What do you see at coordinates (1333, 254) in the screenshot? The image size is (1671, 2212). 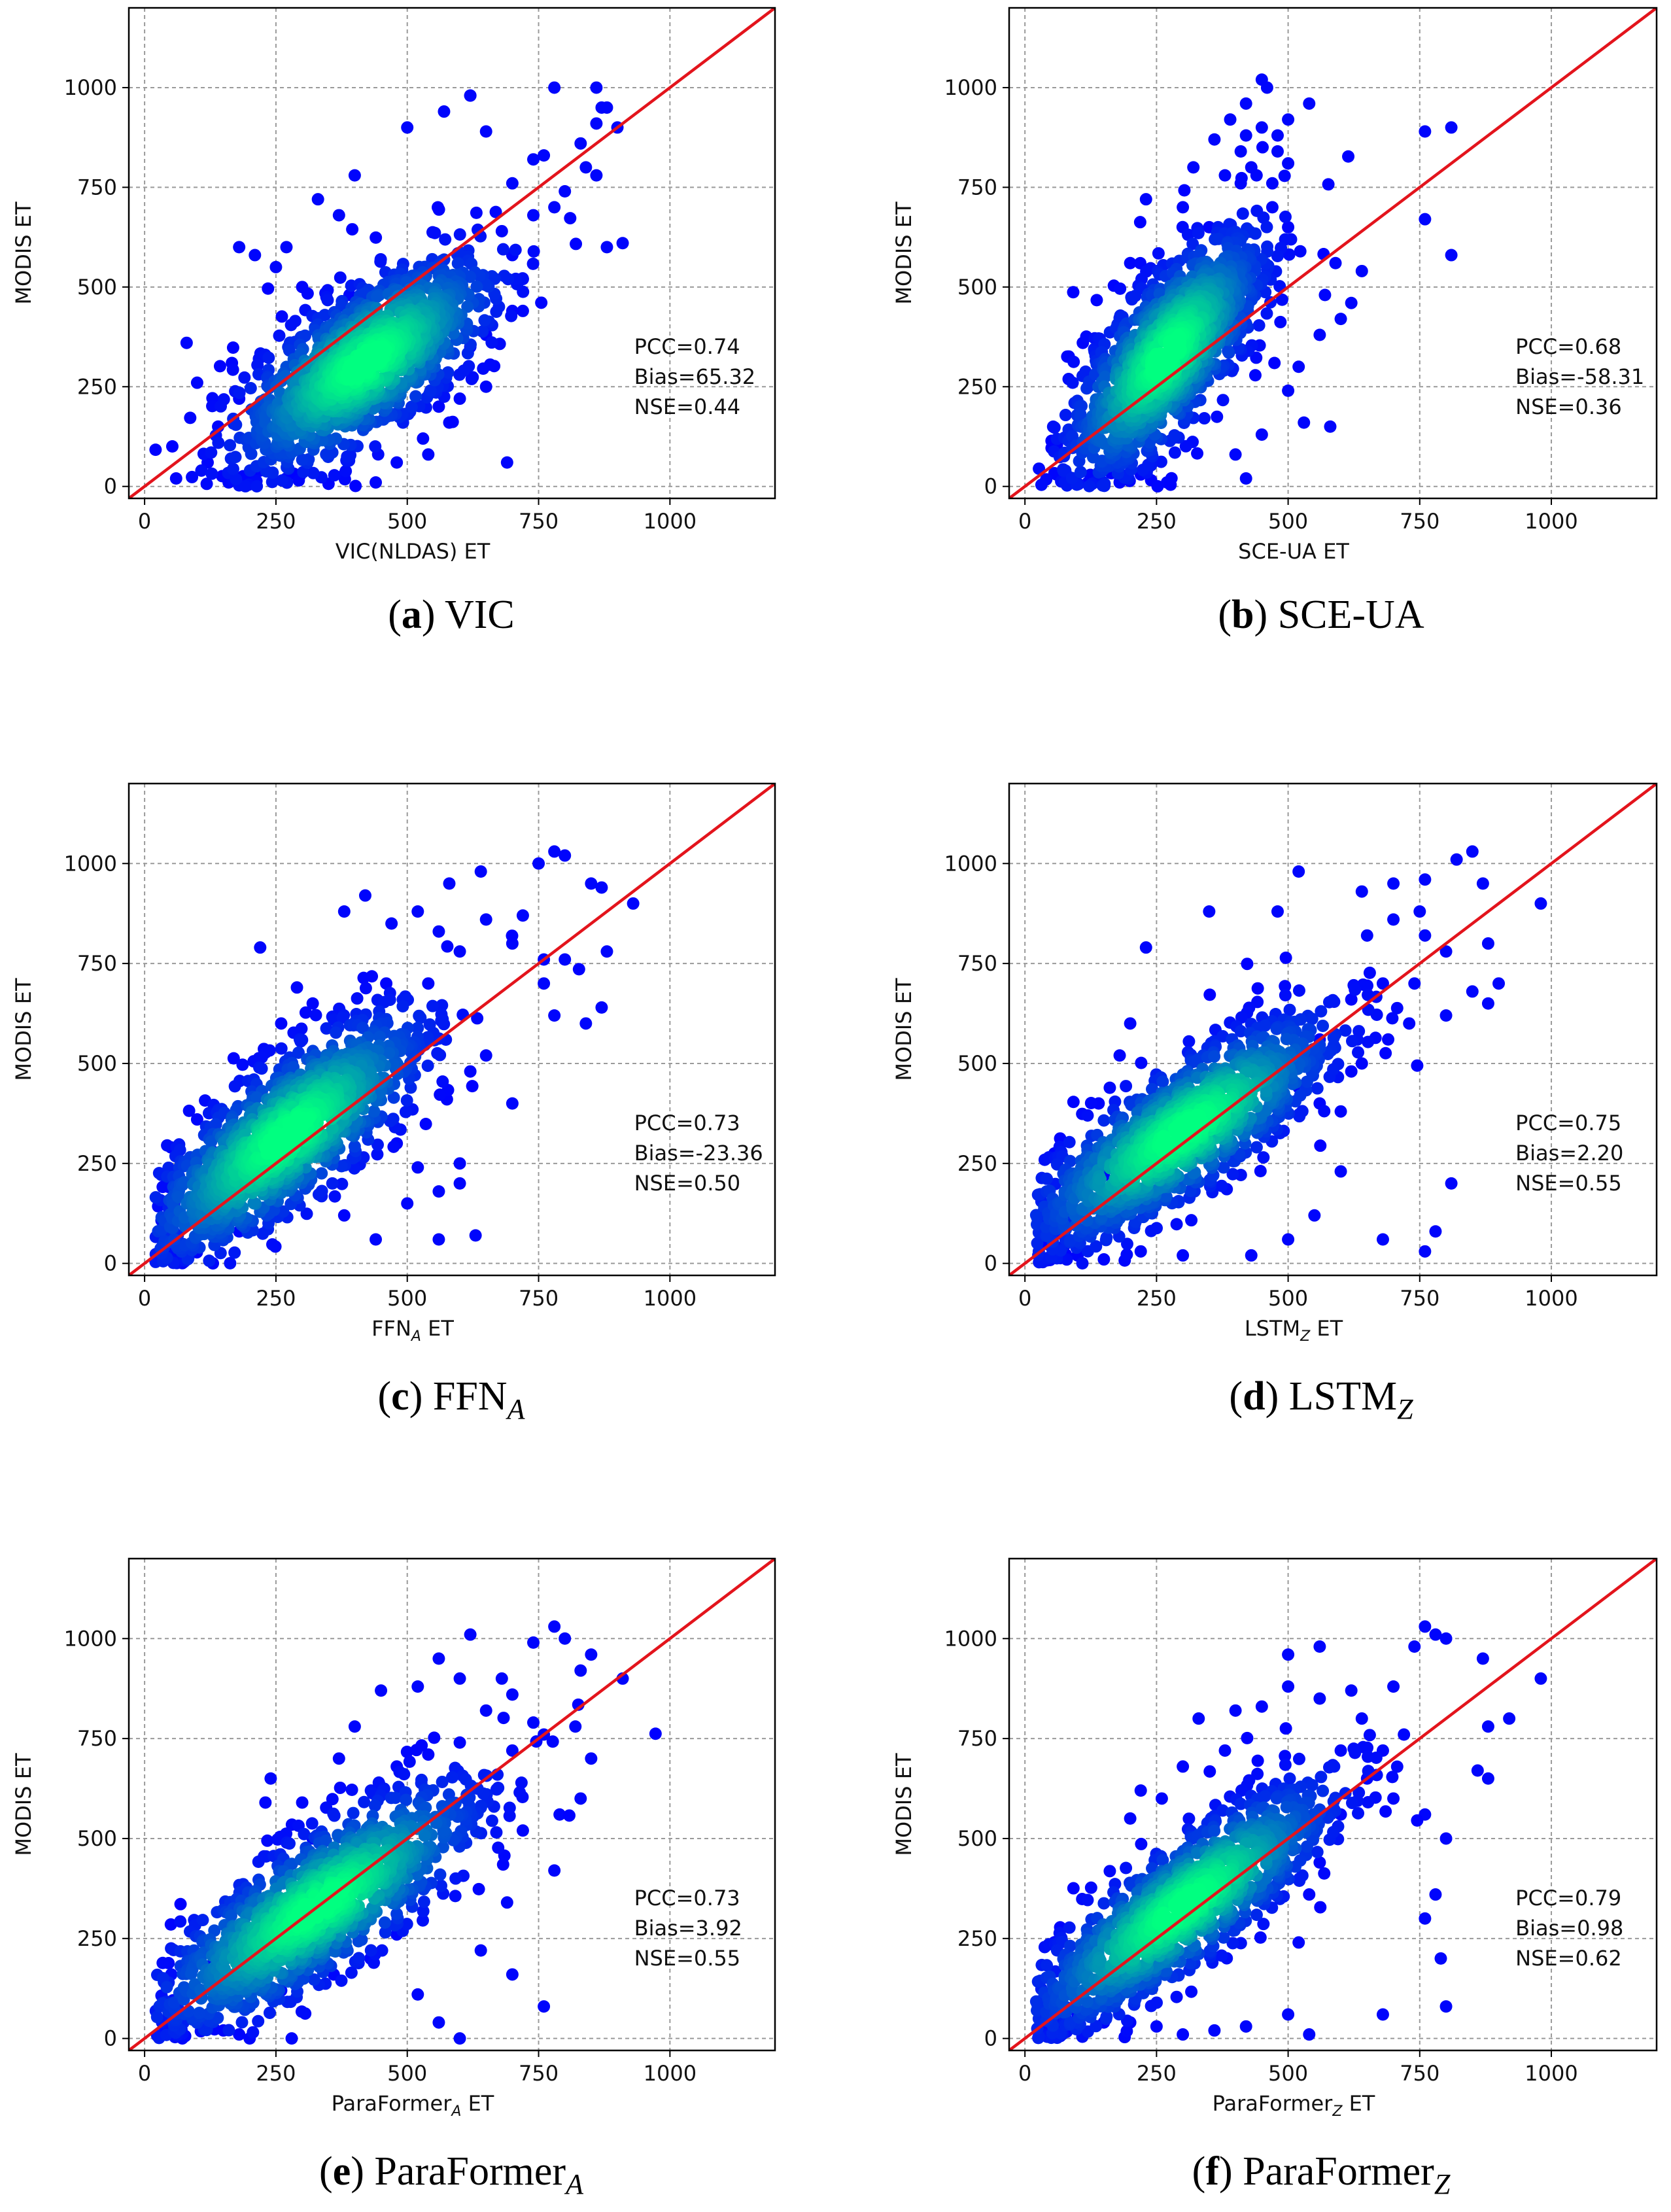 I see `plot-frame` at bounding box center [1333, 254].